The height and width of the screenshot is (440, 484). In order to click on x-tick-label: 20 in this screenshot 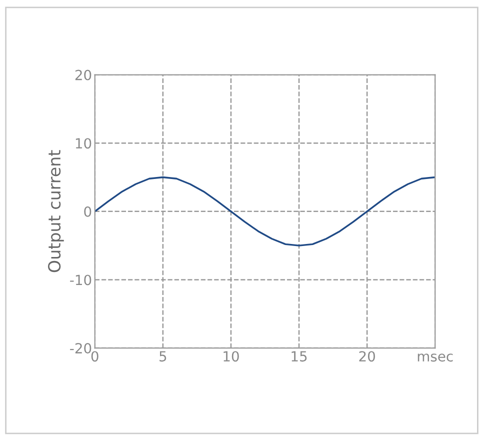, I will do `click(367, 356)`.